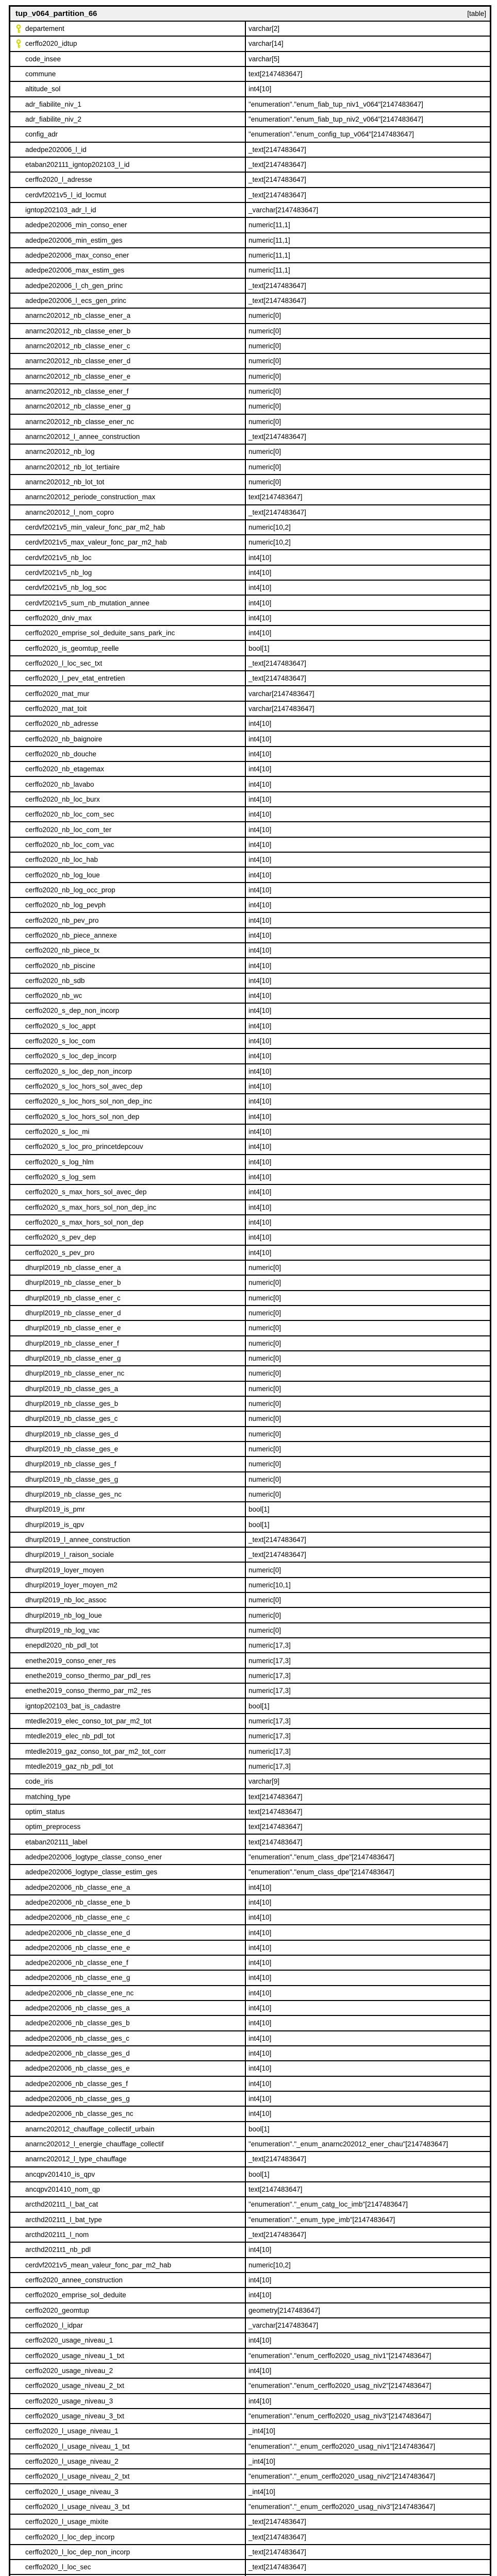 The width and height of the screenshot is (497, 2576). I want to click on table-row: dhurpl2019_nb_classe_ges_g numeric[0], so click(250, 1479).